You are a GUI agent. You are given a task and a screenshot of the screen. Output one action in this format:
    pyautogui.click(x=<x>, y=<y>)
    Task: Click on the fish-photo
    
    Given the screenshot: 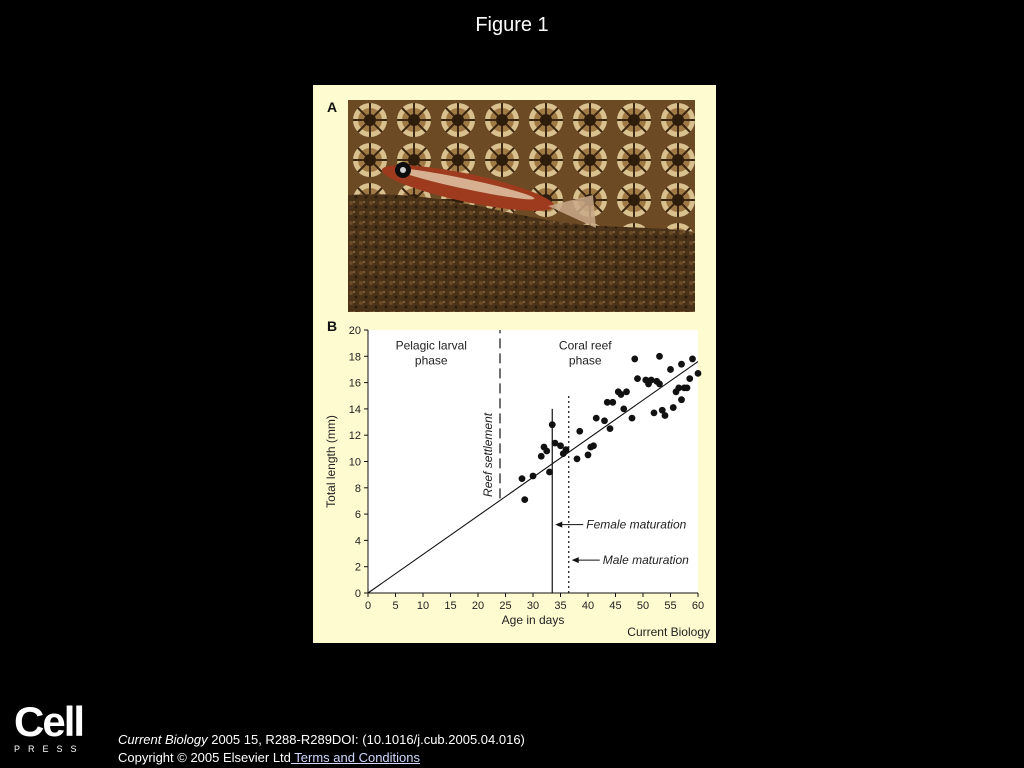 What is the action you would take?
    pyautogui.click(x=521, y=206)
    